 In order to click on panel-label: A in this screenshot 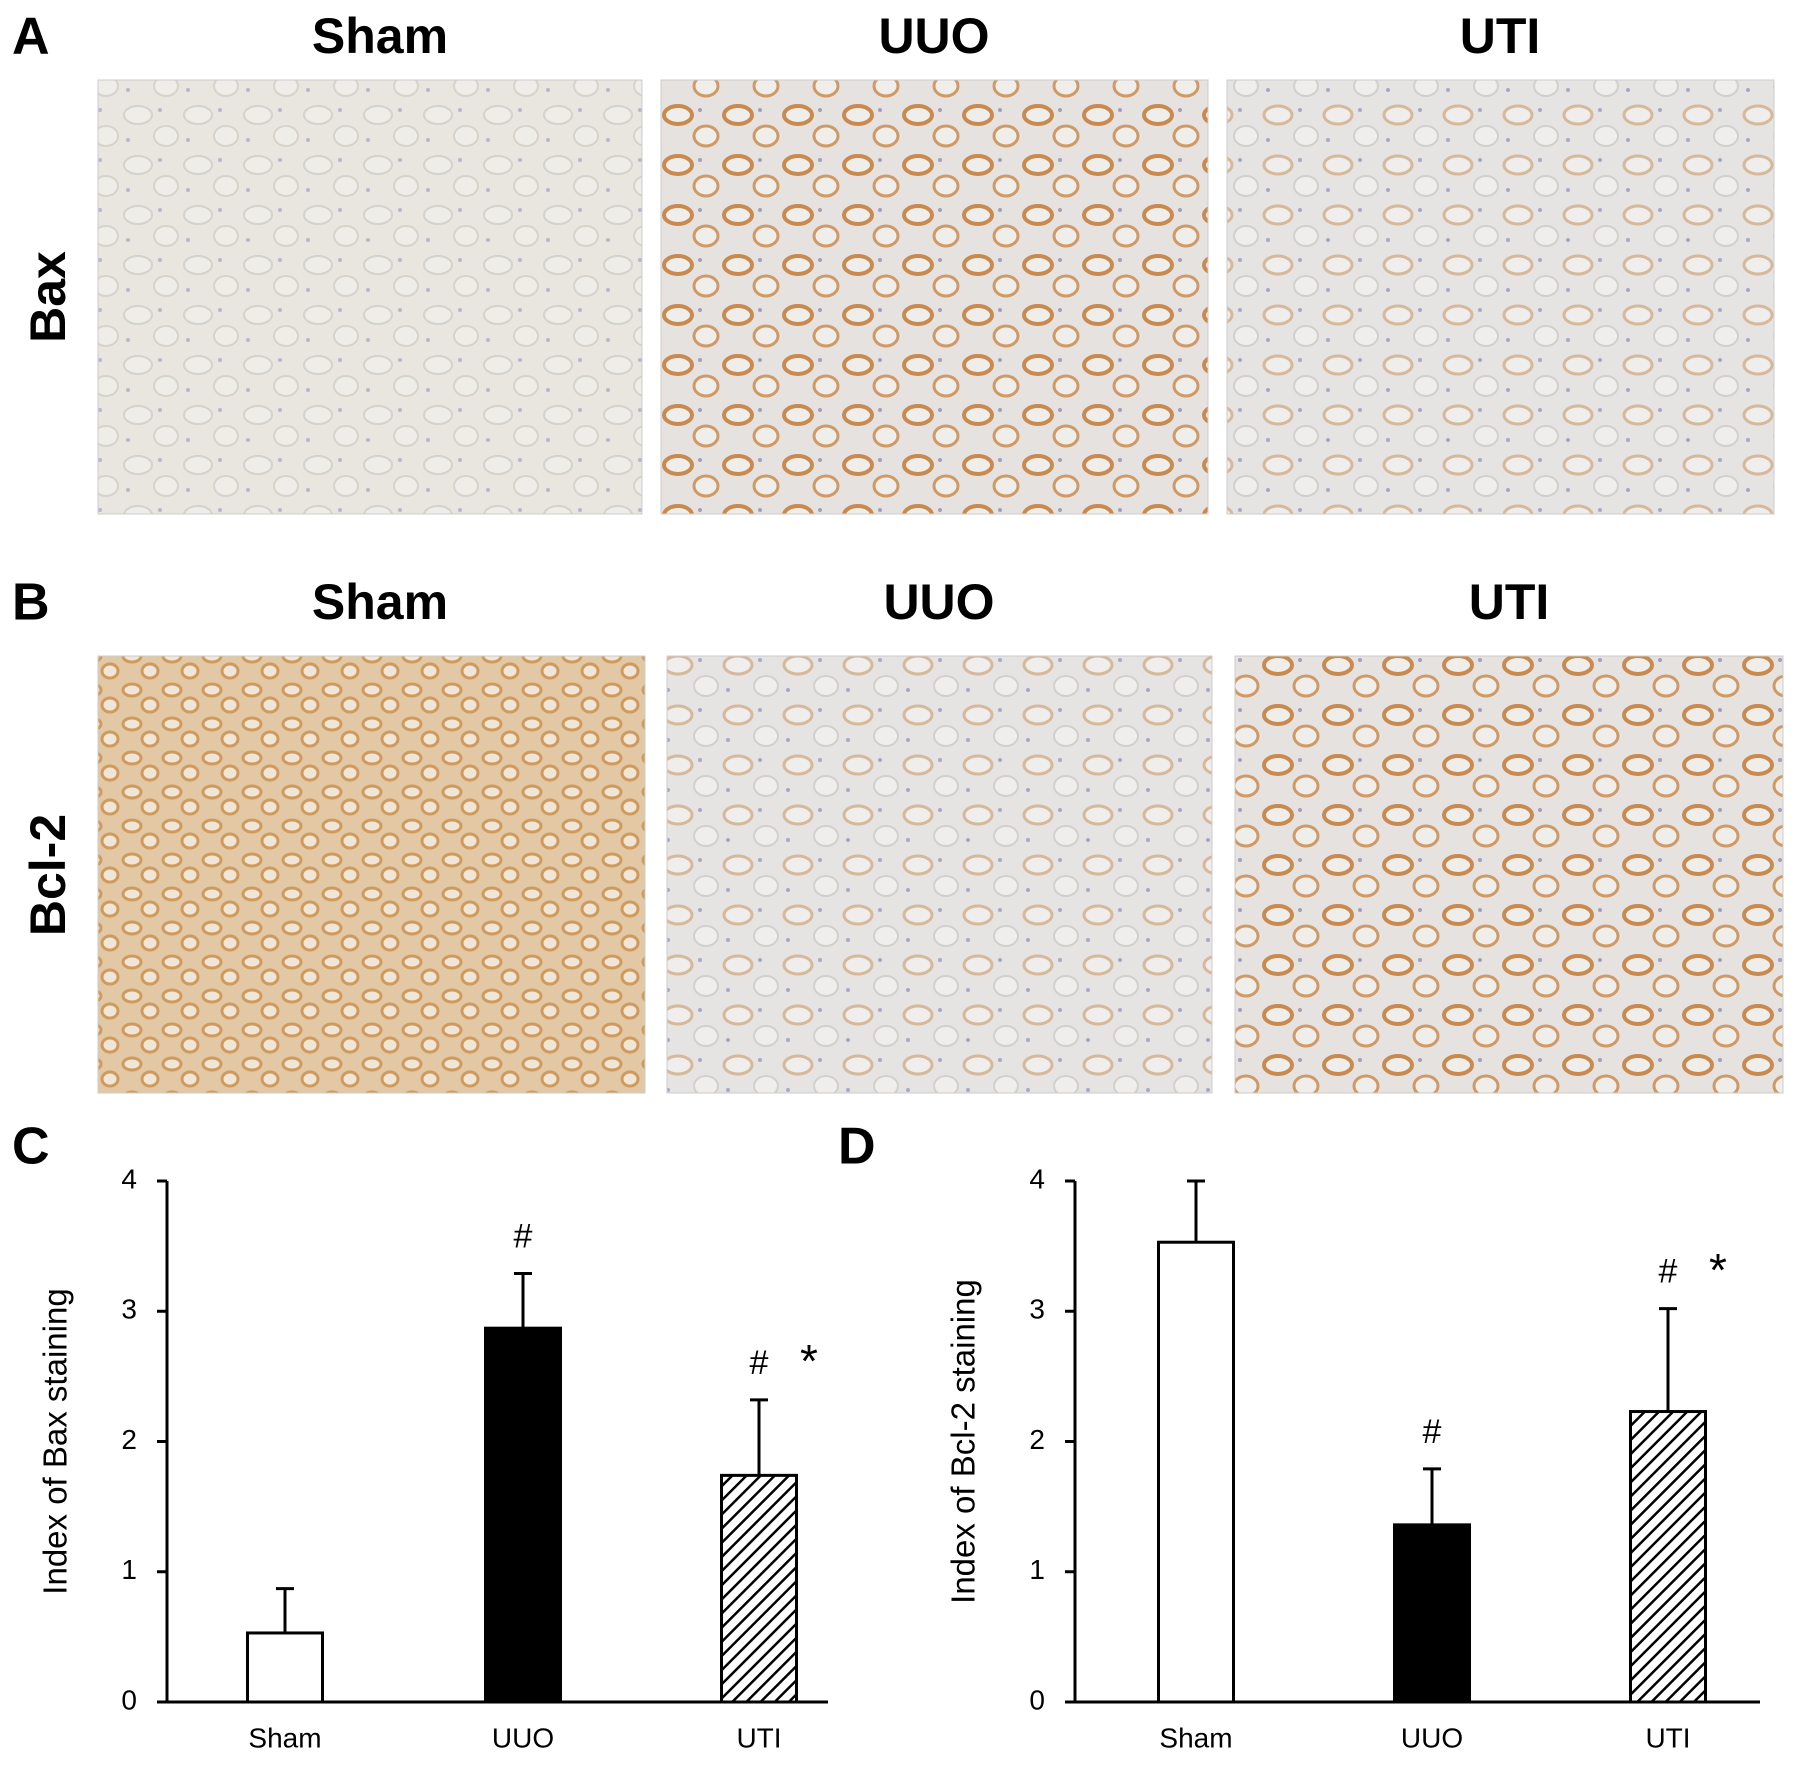, I will do `click(31, 37)`.